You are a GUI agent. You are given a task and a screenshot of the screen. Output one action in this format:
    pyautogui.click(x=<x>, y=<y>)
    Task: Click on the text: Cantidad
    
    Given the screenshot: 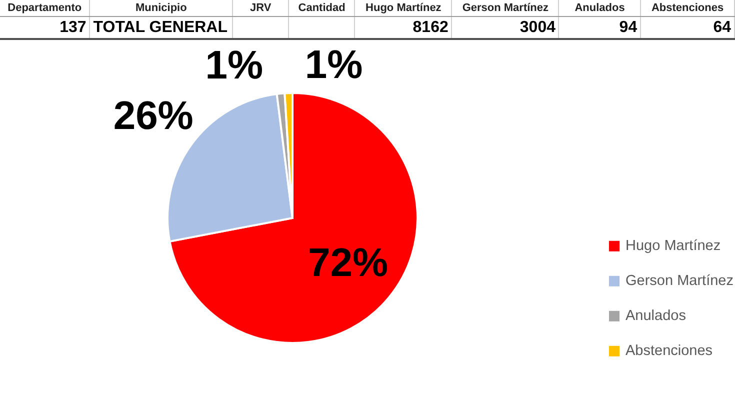 What is the action you would take?
    pyautogui.click(x=321, y=8)
    